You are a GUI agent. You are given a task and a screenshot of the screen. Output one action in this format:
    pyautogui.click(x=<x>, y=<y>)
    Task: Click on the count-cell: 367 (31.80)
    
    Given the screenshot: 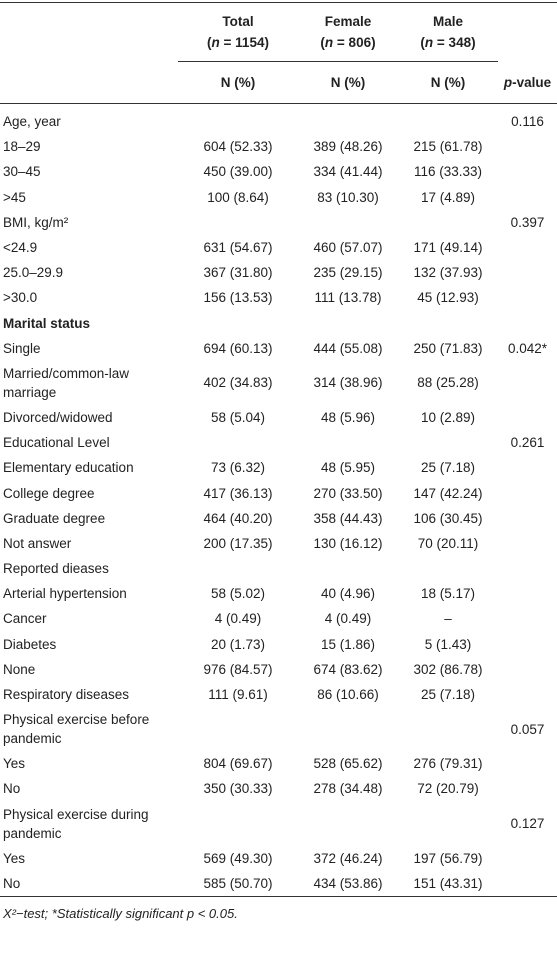 What is the action you would take?
    pyautogui.click(x=238, y=273)
    